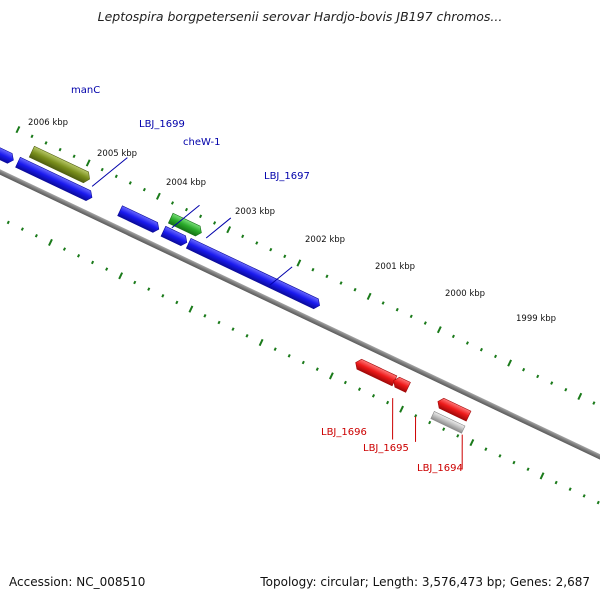 This screenshot has height=600, width=600. What do you see at coordinates (48, 123) in the screenshot?
I see `tick-label-2006: 2006 kbp` at bounding box center [48, 123].